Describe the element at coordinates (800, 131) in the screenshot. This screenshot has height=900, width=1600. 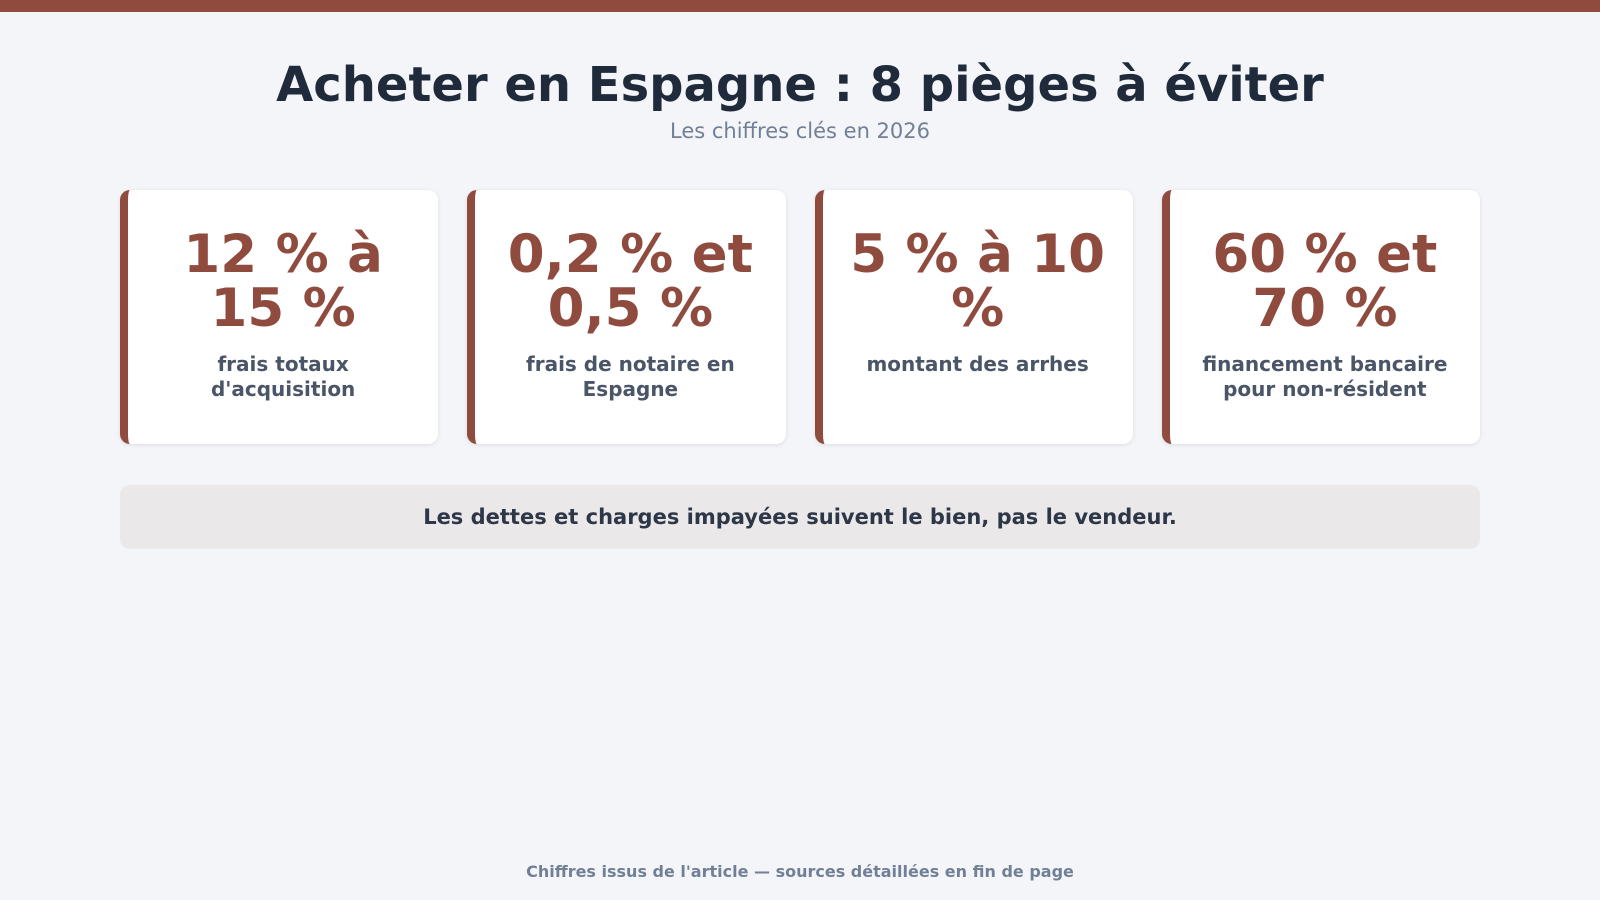
I see `page-subtitle: Les chiffres clés en 2026` at that location.